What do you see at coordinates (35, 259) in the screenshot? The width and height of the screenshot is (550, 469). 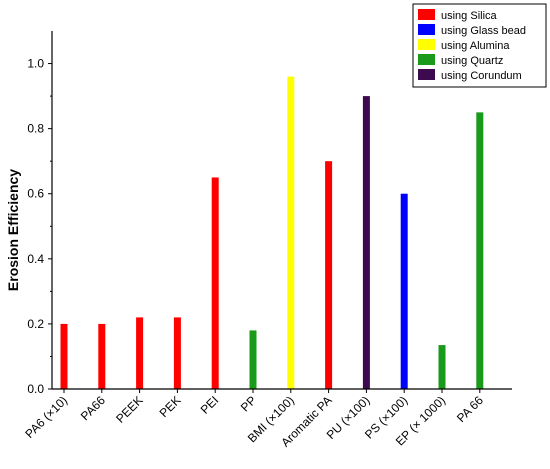 I see `y-tick-label: 0.4` at bounding box center [35, 259].